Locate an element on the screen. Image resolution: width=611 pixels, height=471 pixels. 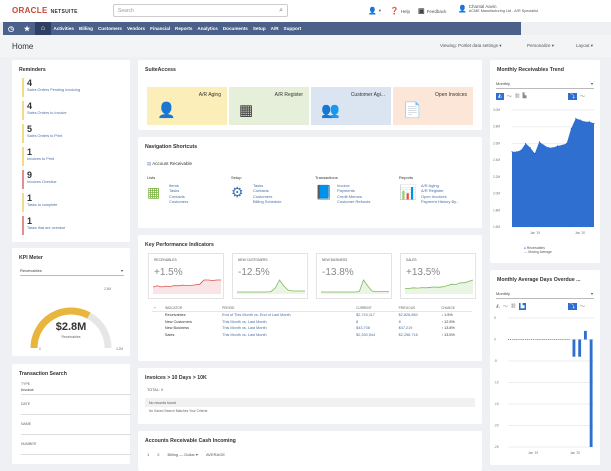
kpi-card: RECEIVABLES +1.5% is located at coordinates (186, 276).